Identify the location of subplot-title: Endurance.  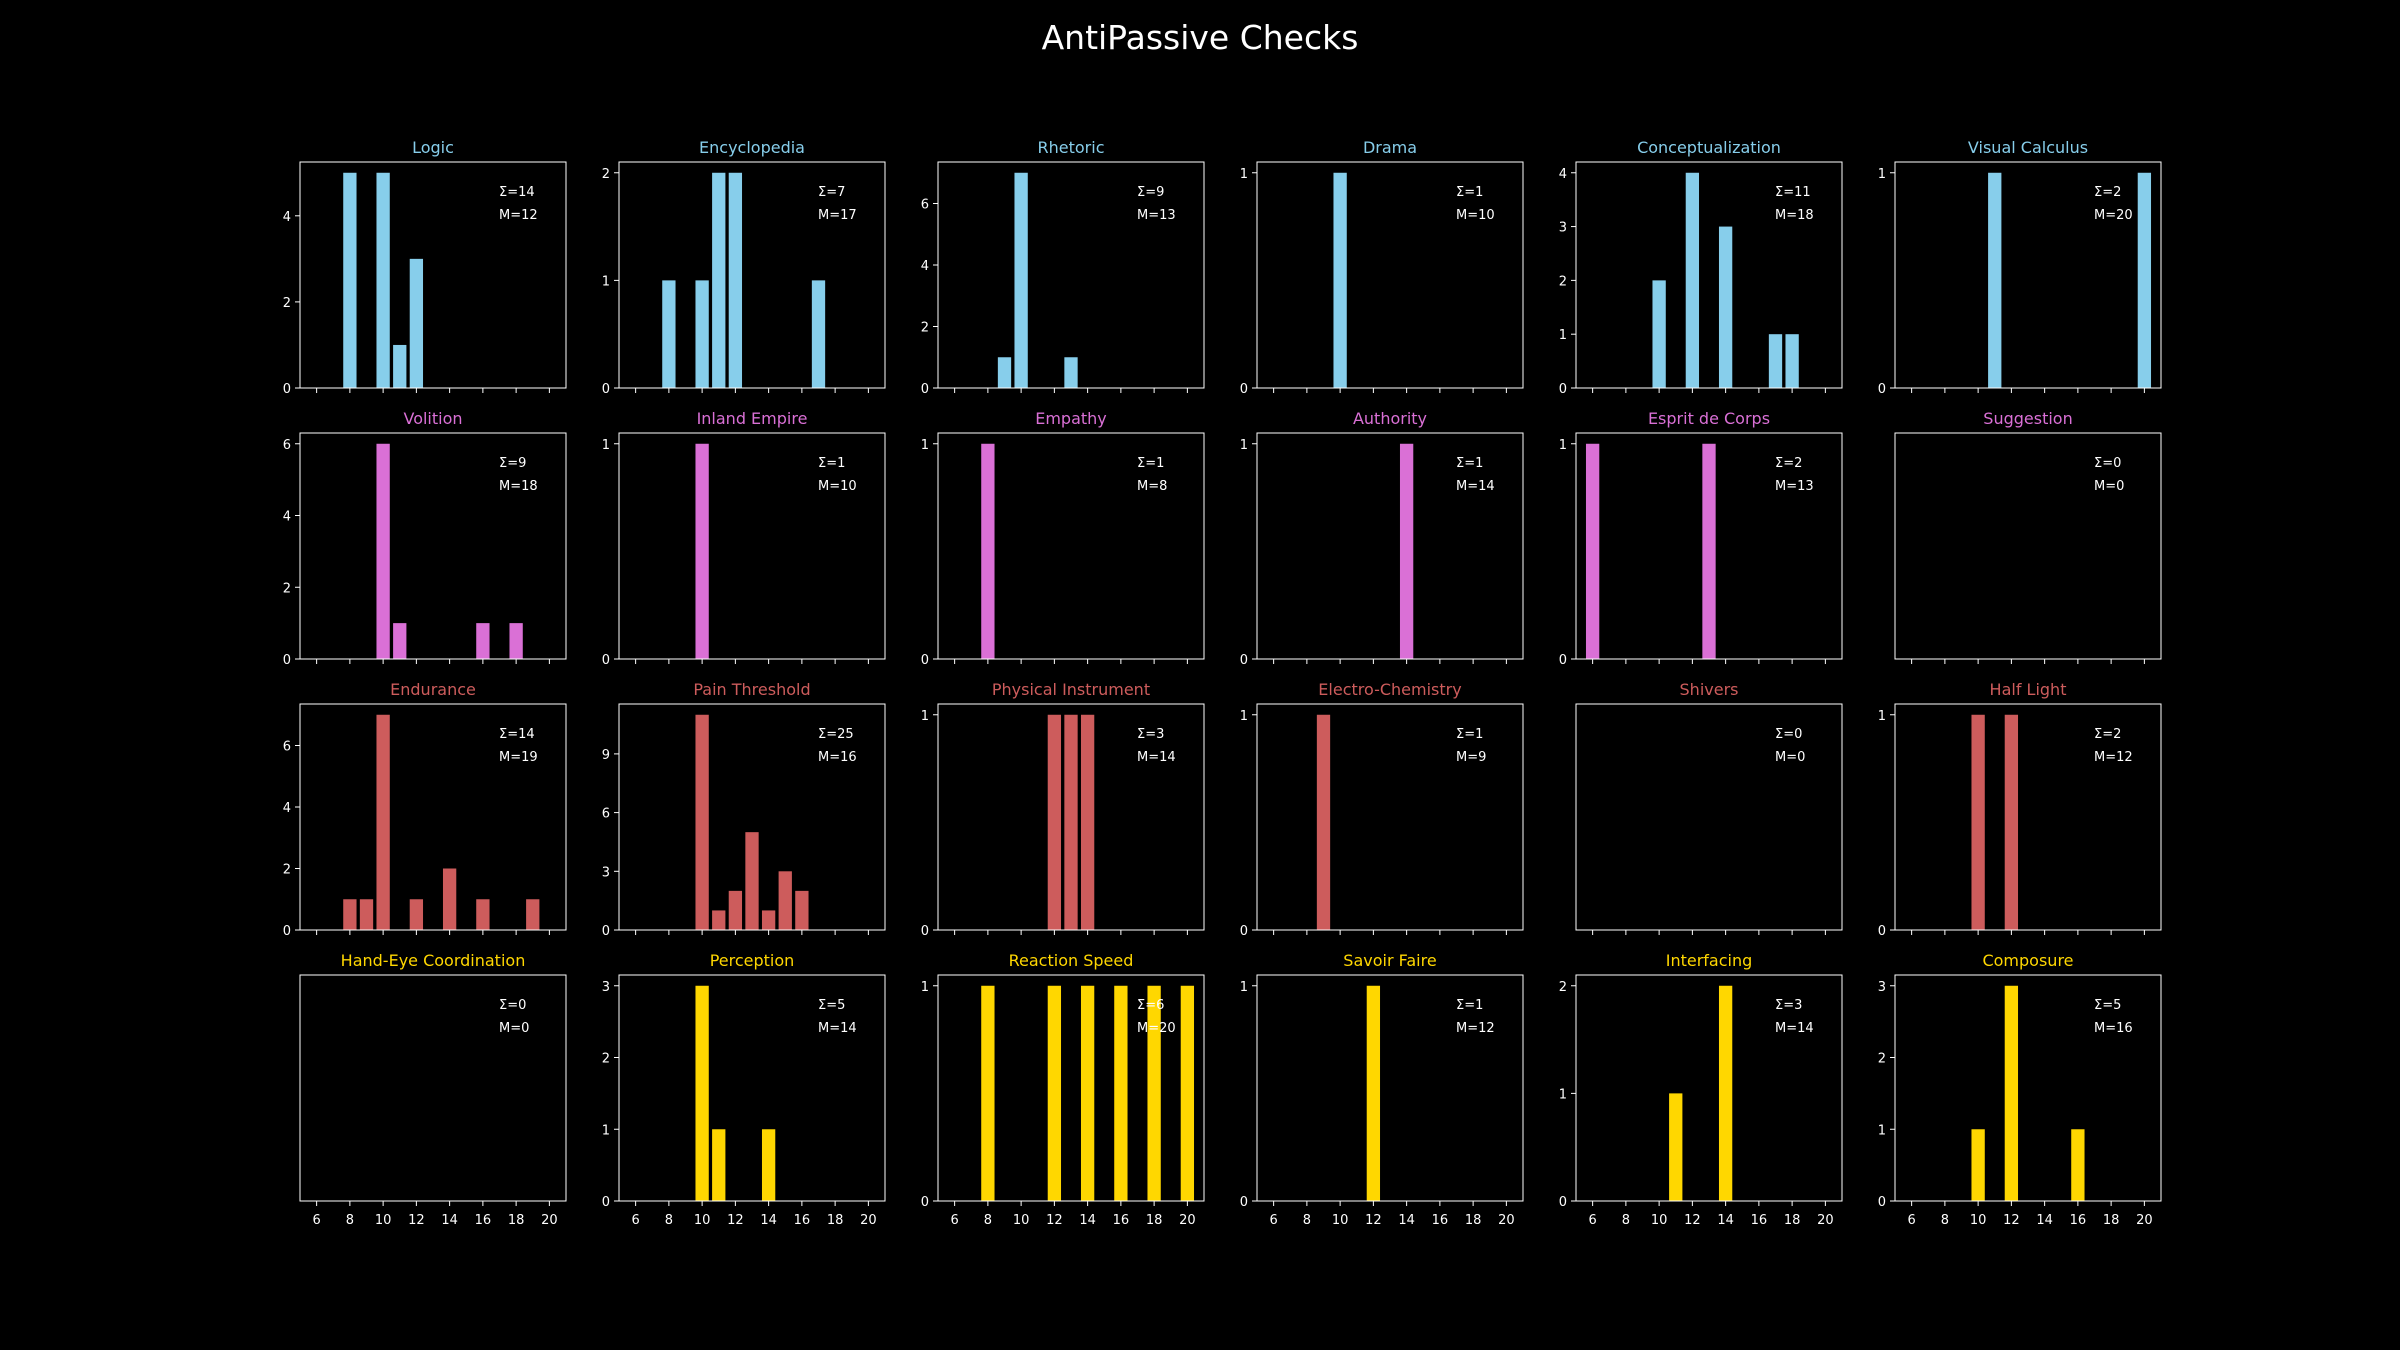
(433, 689).